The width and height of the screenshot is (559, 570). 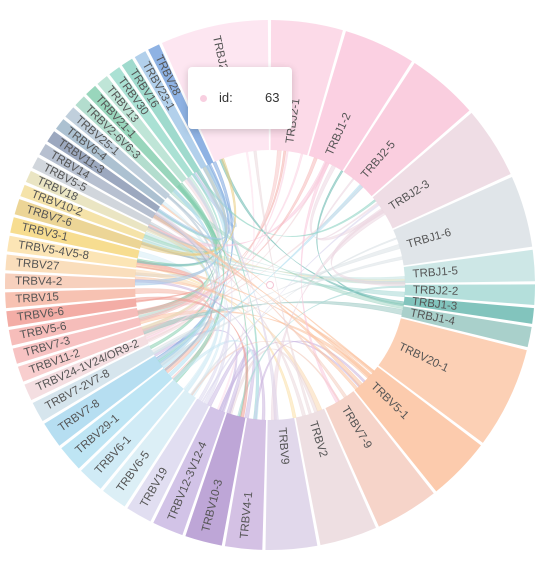 I want to click on segment-label: TRBV4-2, so click(x=38, y=281).